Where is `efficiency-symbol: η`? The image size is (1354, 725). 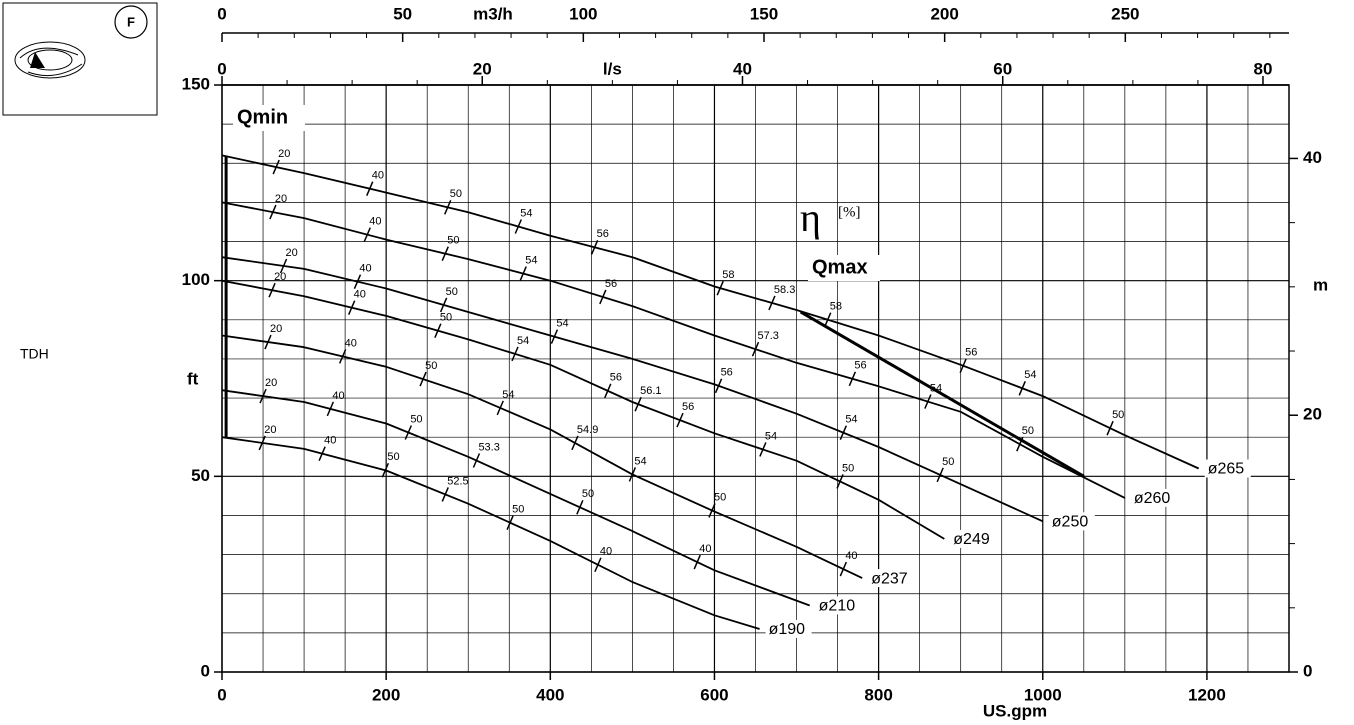
efficiency-symbol: η is located at coordinates (810, 217).